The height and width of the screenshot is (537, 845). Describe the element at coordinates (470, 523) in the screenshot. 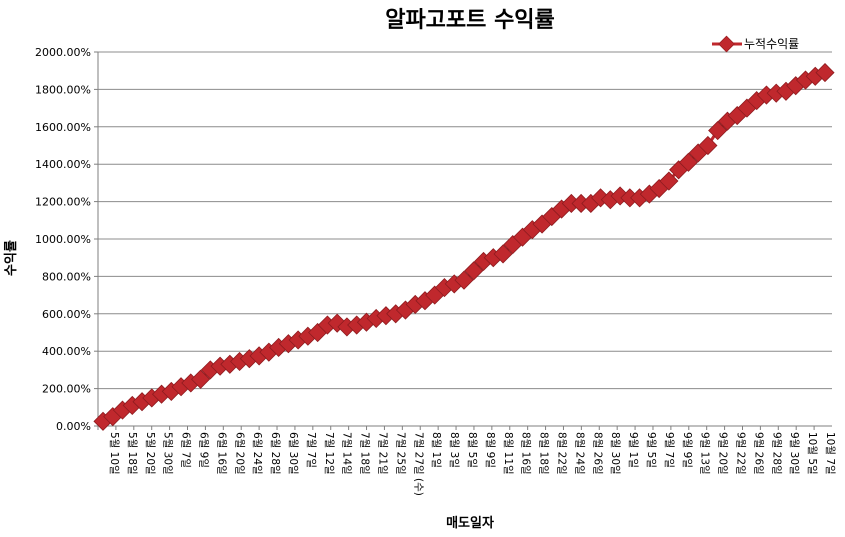

I see `x-axis-title: 매도일자` at that location.